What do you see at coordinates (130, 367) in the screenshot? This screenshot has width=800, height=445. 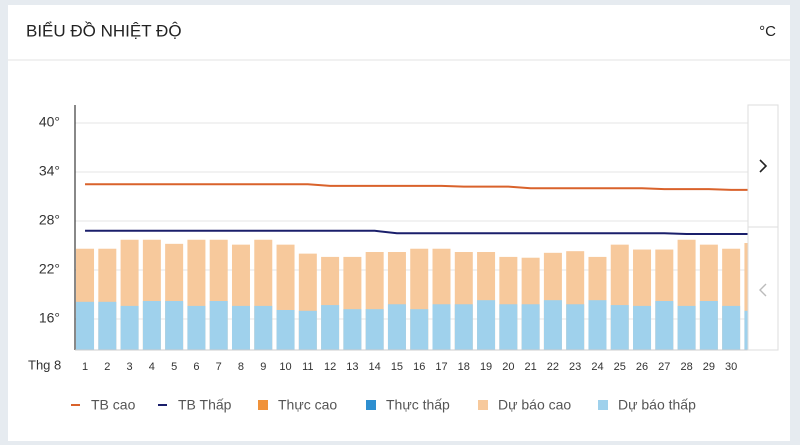 I see `x-tick-label: 3` at bounding box center [130, 367].